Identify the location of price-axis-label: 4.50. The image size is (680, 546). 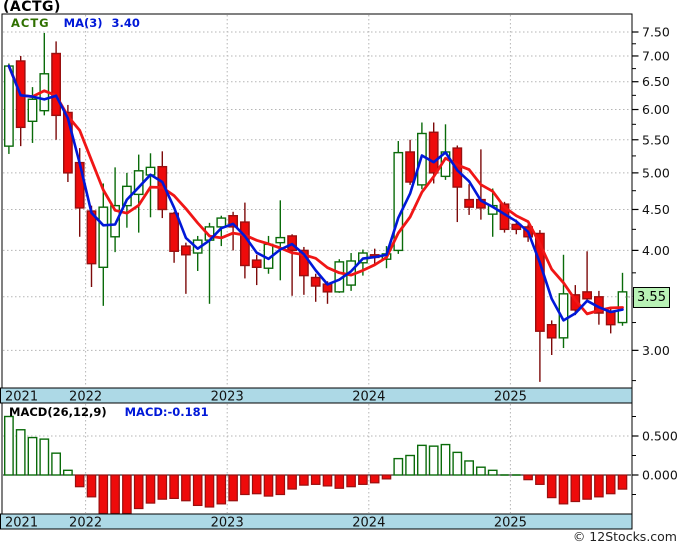
(656, 209).